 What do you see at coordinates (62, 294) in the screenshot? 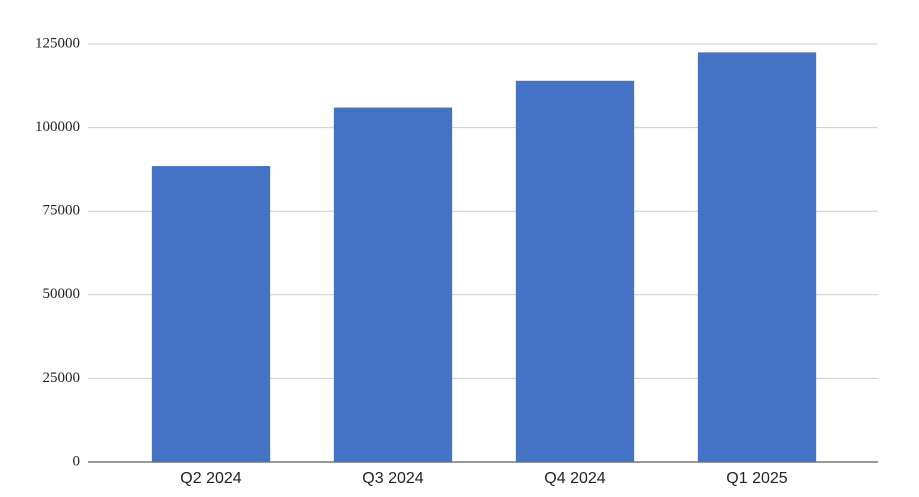
I see `y-tick-label: 50000` at bounding box center [62, 294].